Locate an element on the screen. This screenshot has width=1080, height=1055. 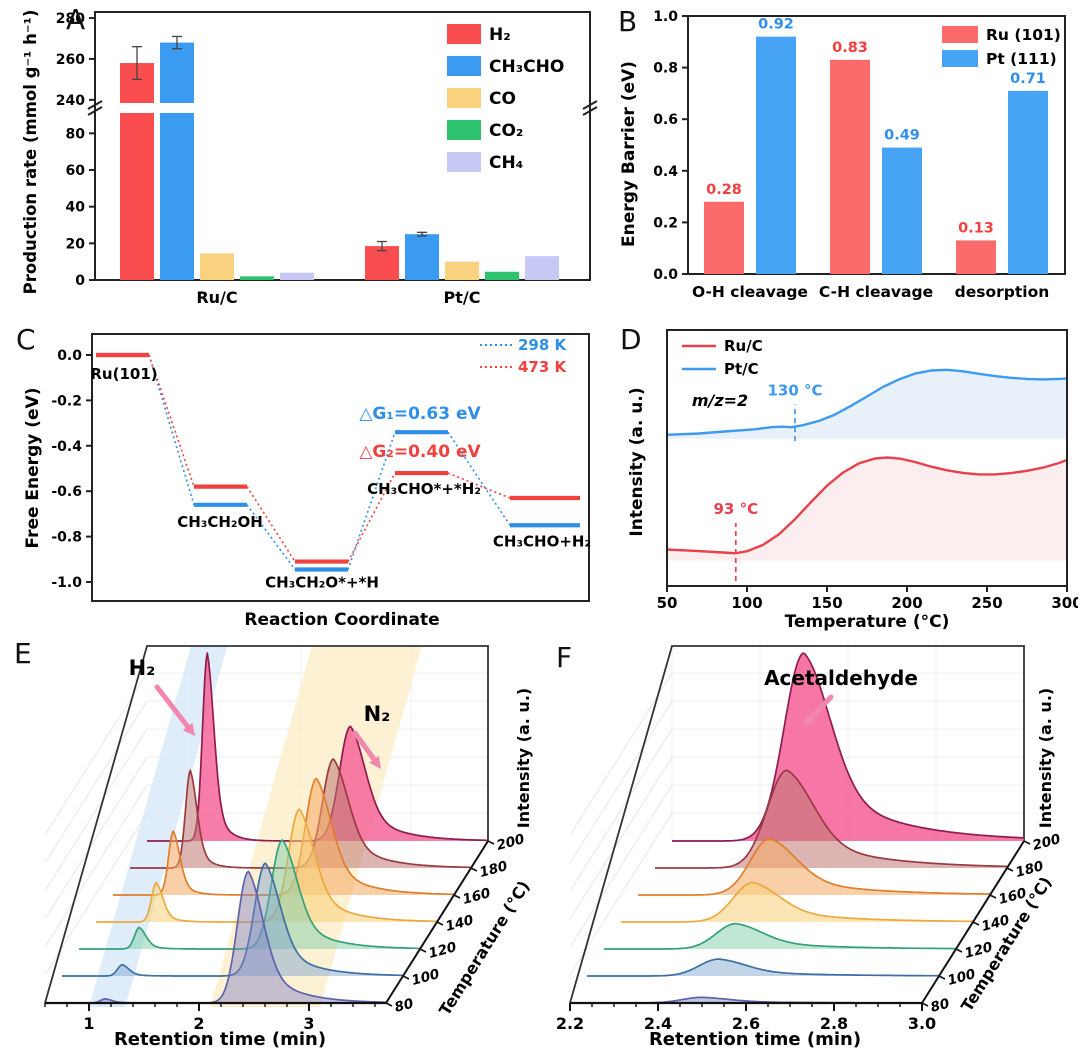
panel-a-ylabel: Production rate (mmol g⁻¹ h⁻¹) is located at coordinates (30, 152).